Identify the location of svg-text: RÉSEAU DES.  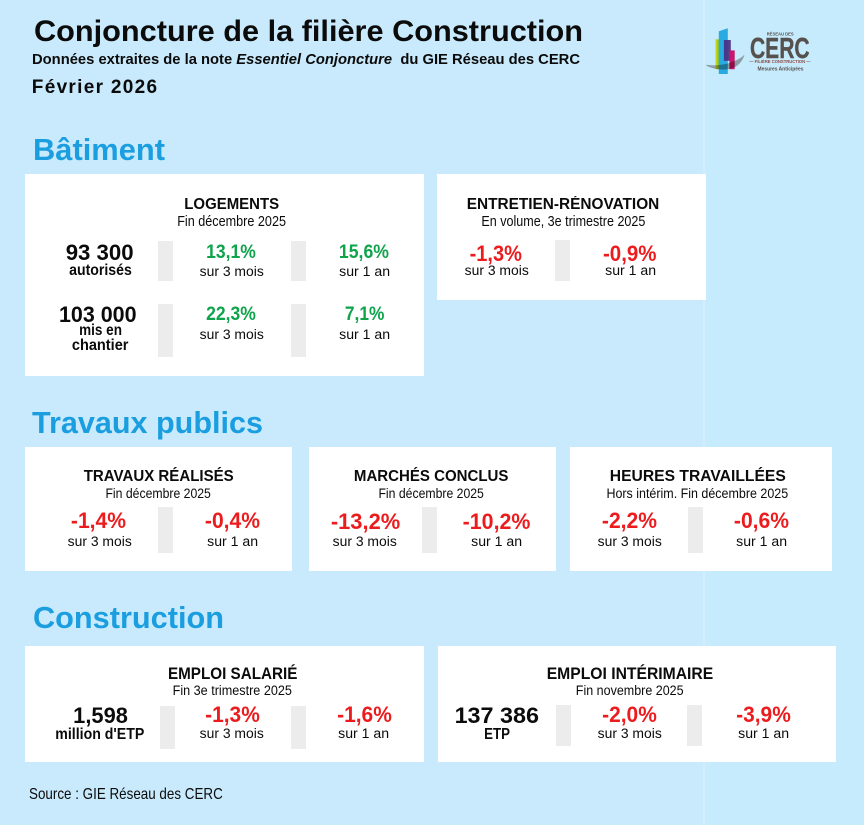
(780, 33).